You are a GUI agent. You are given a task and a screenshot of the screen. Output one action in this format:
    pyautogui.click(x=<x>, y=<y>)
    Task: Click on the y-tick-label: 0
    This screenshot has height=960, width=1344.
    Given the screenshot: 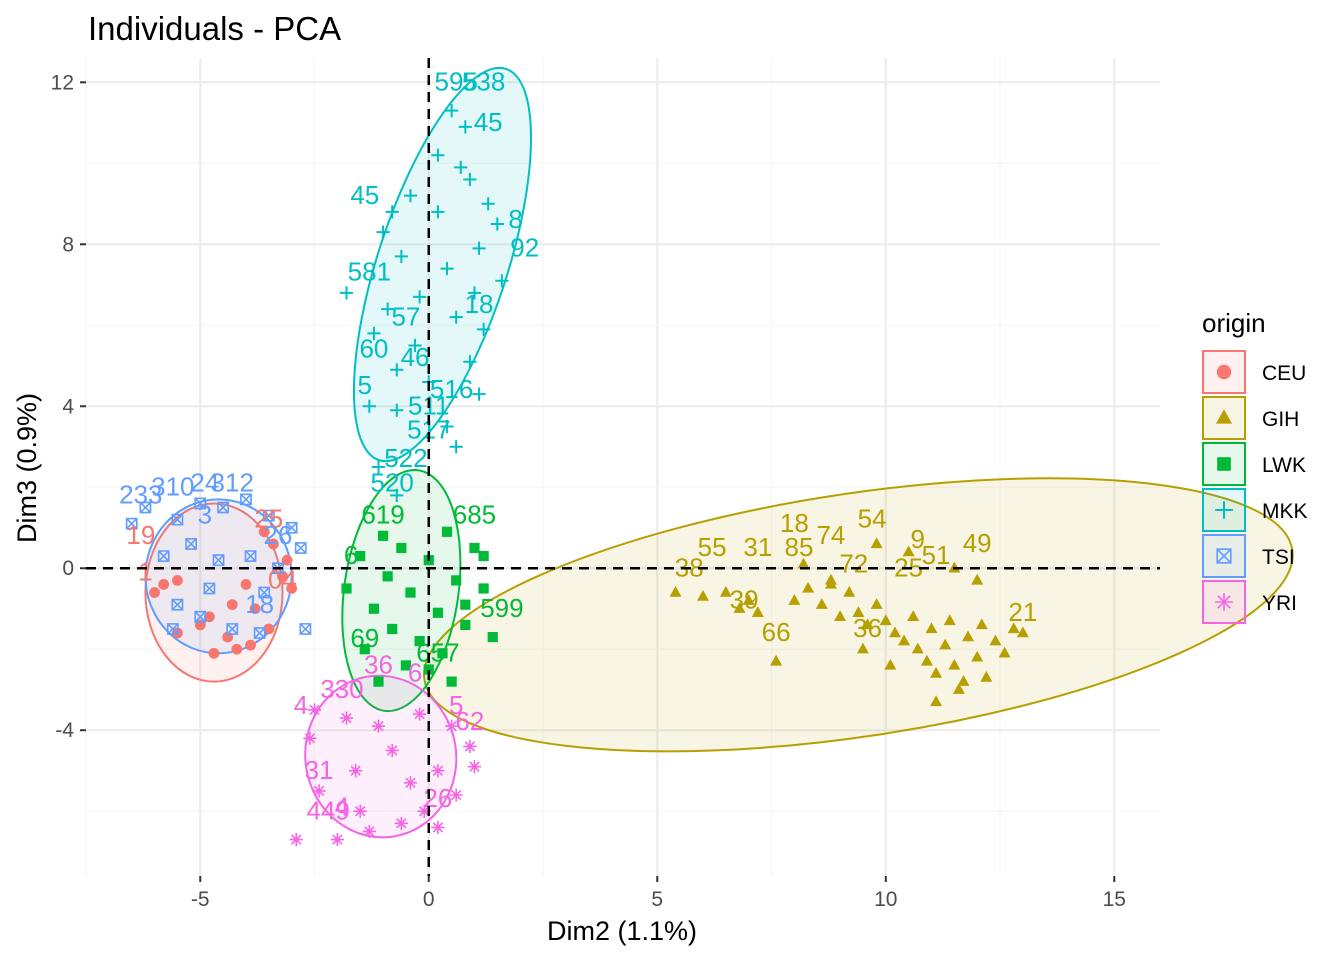 What is the action you would take?
    pyautogui.click(x=68, y=568)
    